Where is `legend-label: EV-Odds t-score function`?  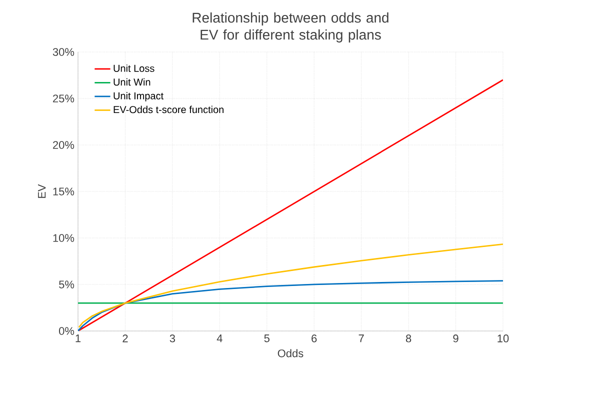 legend-label: EV-Odds t-score function is located at coordinates (169, 110).